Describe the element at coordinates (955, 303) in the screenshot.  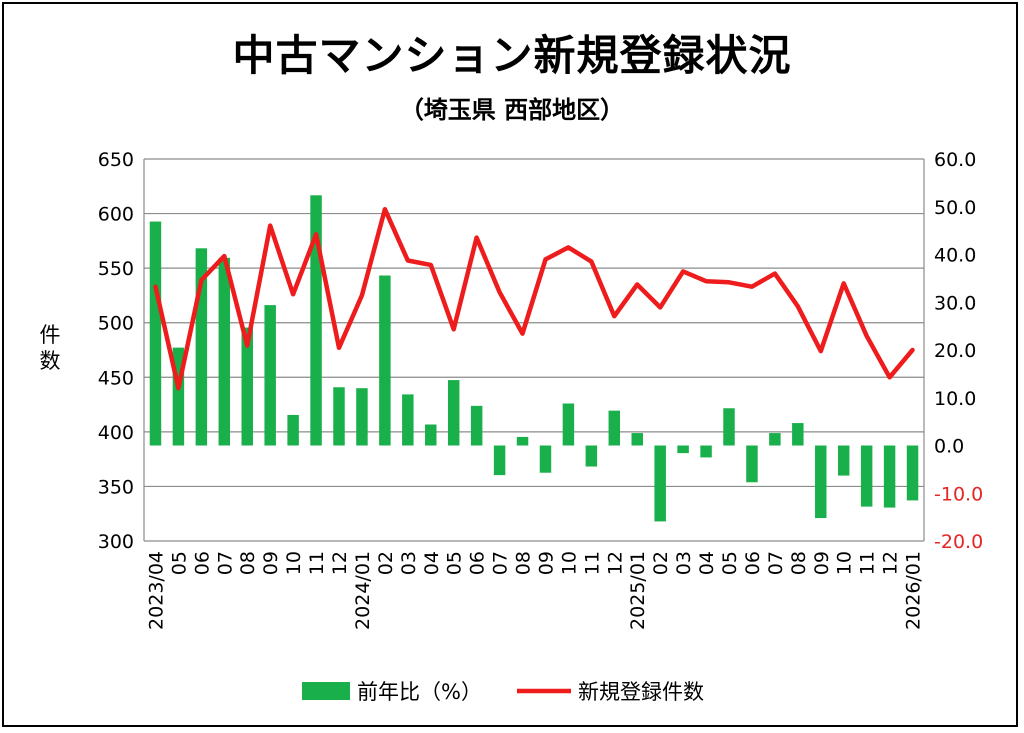
I see `right-tick-label: 30.0` at that location.